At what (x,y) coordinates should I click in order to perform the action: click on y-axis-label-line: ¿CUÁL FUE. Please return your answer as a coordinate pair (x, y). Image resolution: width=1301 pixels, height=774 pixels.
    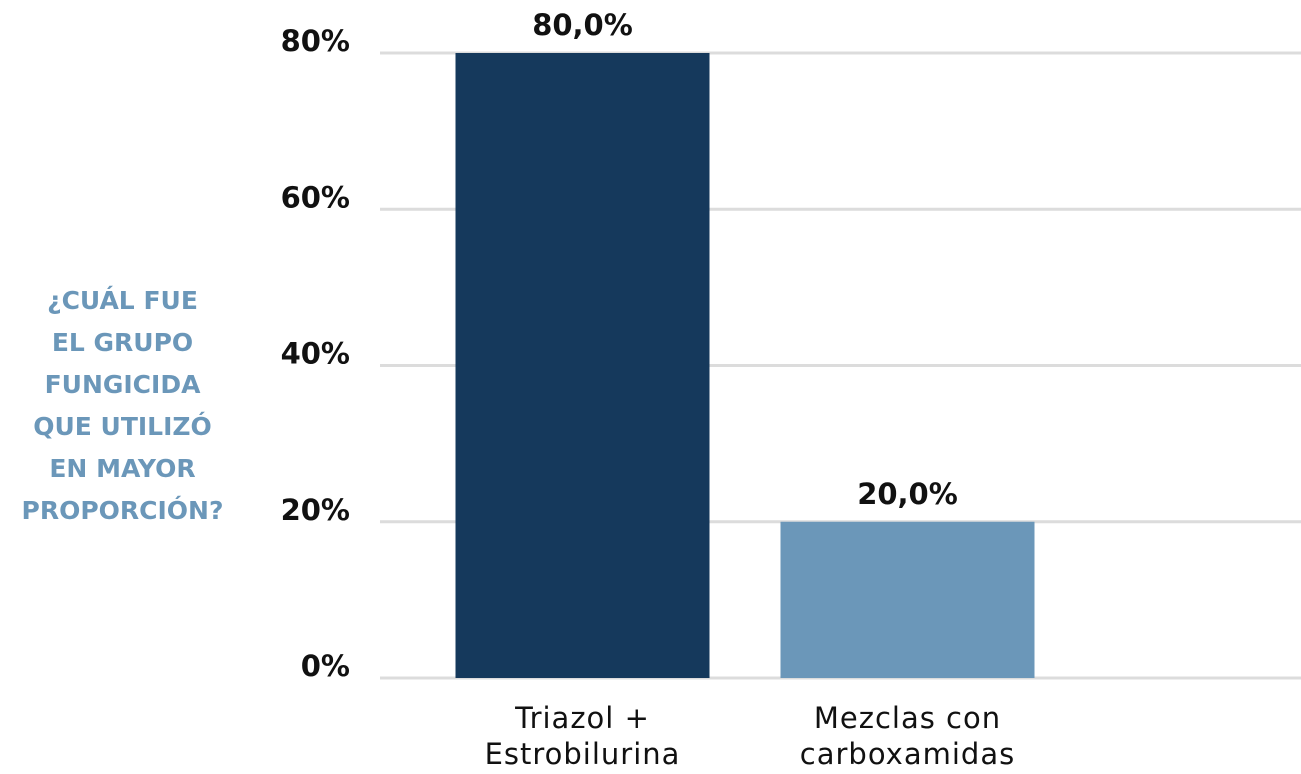
    Looking at the image, I should click on (122, 300).